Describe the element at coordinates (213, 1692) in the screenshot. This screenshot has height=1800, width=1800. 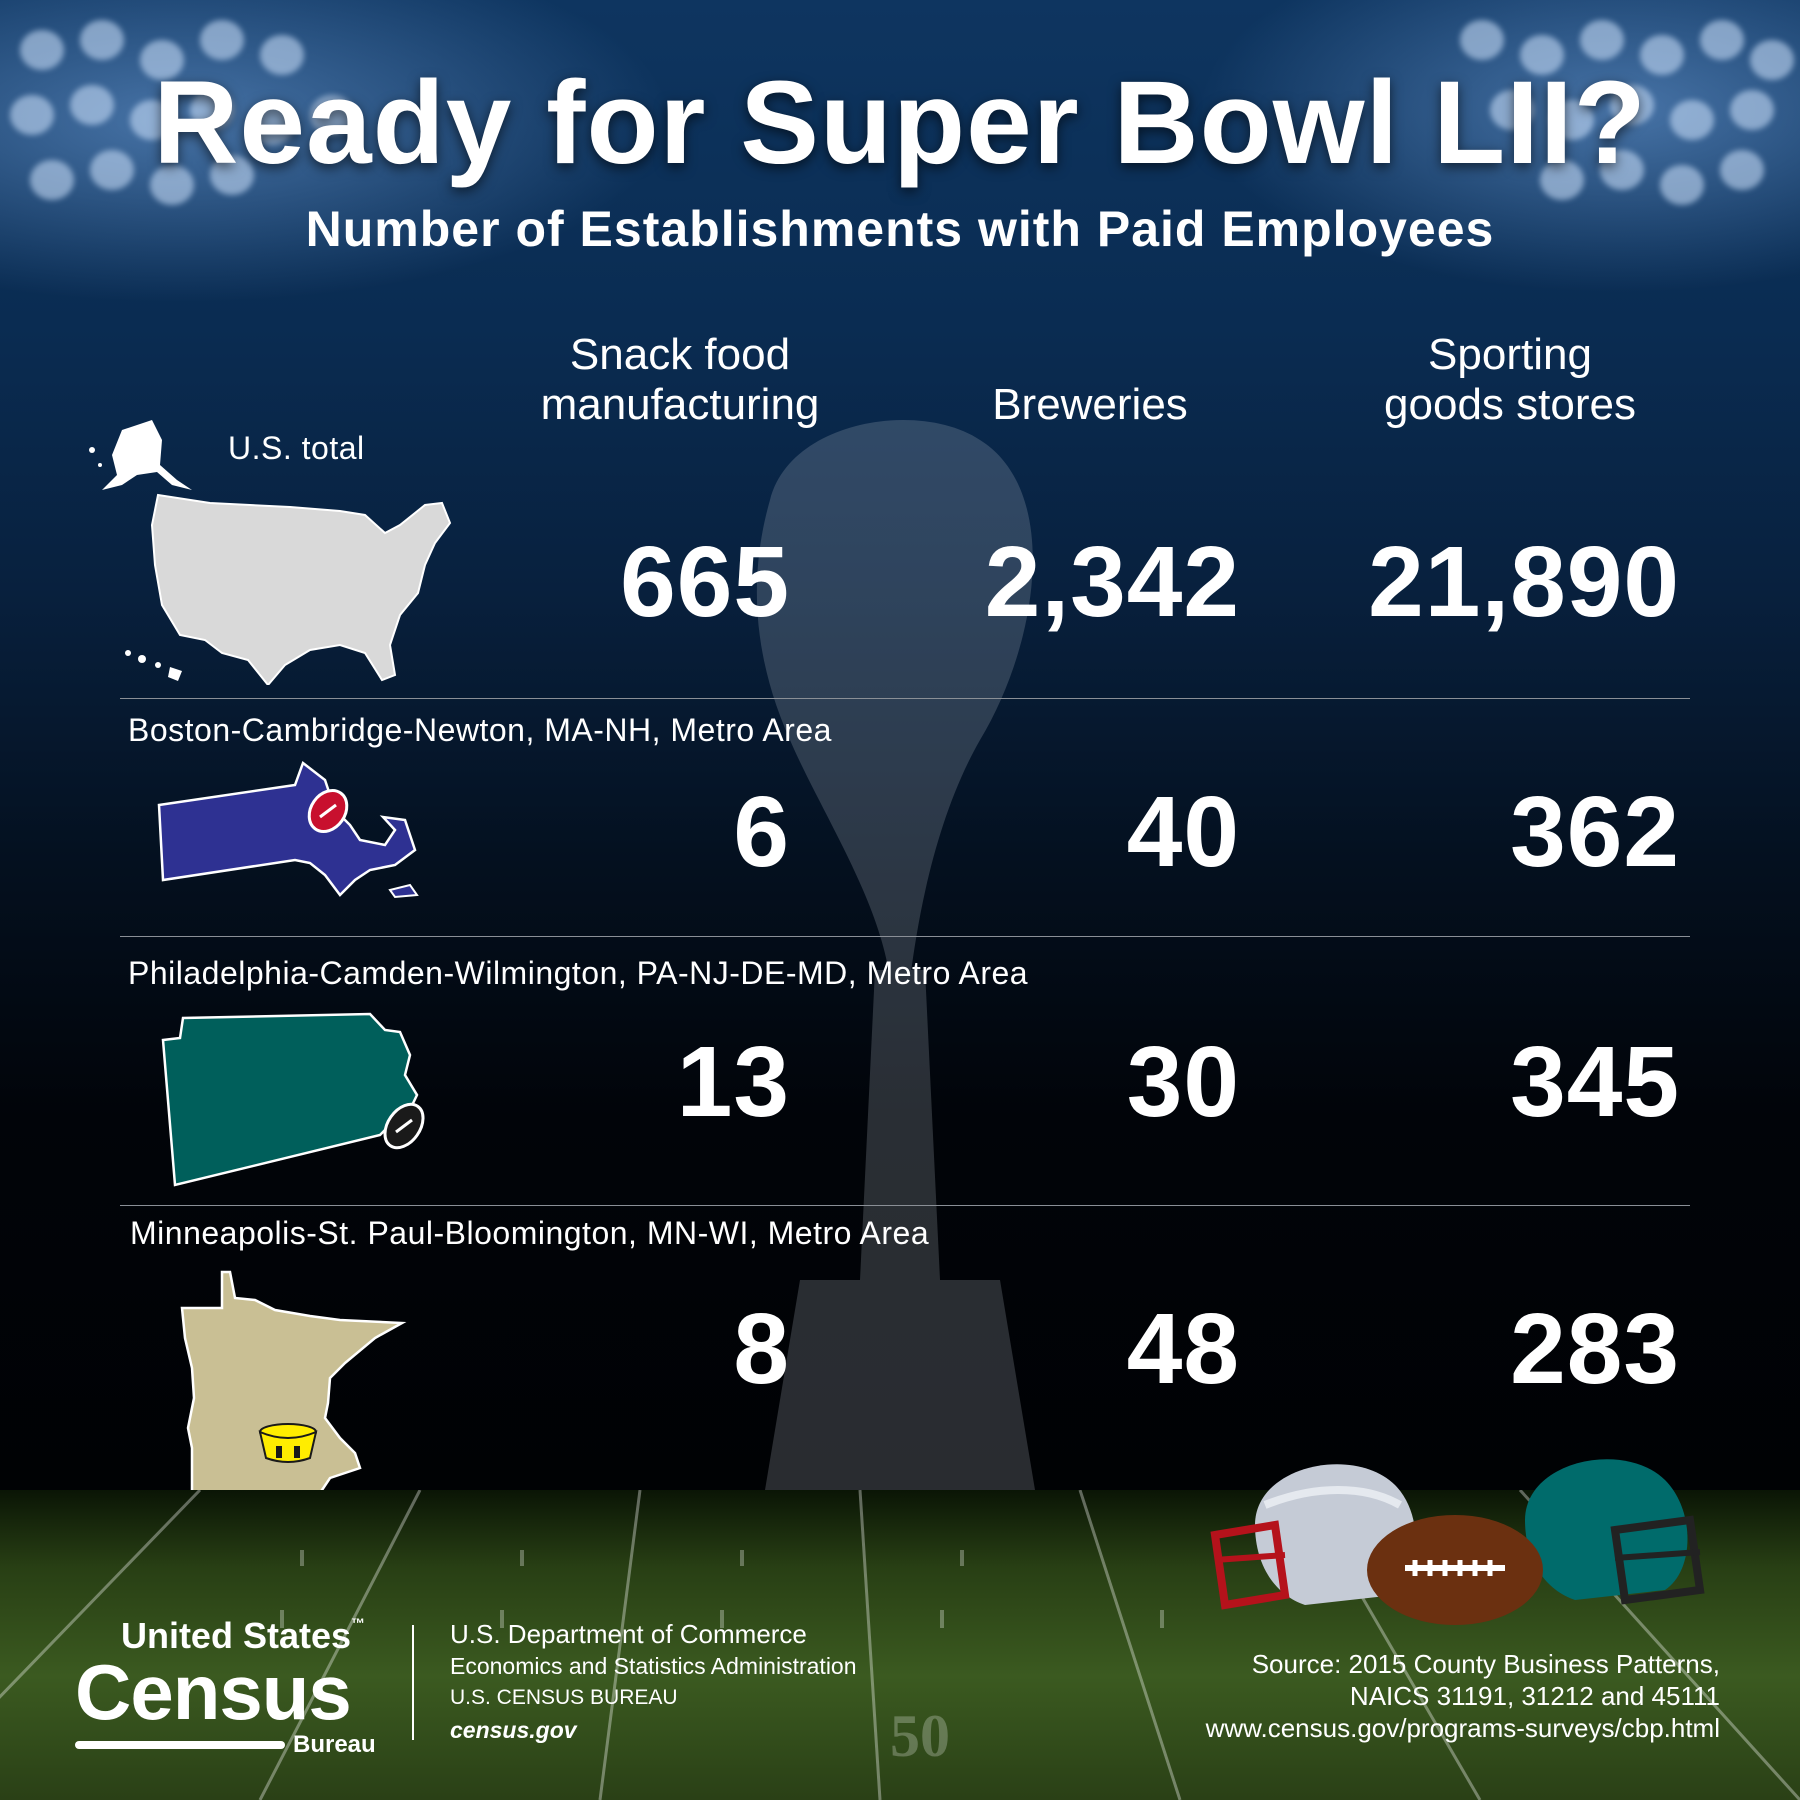
I see `census-logo-line2: Census` at that location.